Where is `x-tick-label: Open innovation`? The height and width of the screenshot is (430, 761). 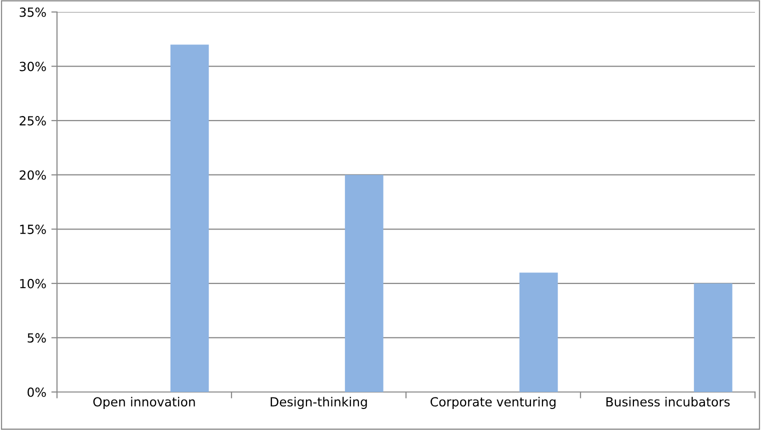 x-tick-label: Open innovation is located at coordinates (144, 402).